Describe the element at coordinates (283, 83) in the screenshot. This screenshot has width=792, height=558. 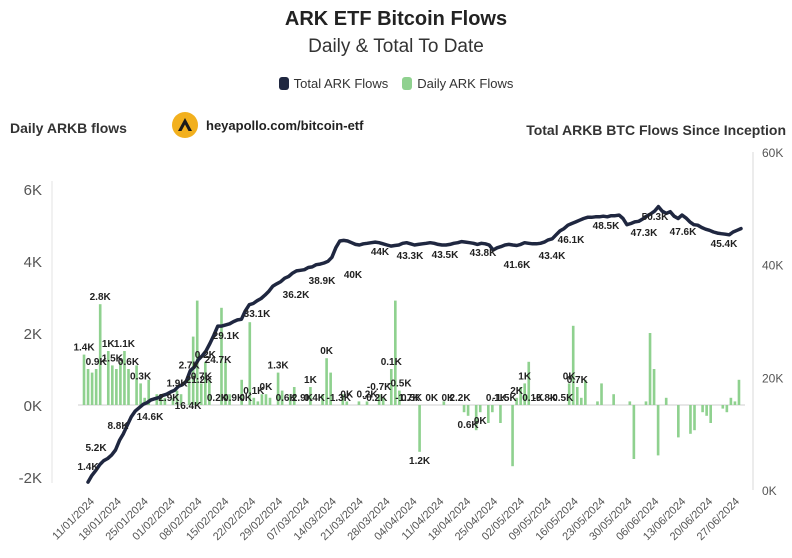
I see `legend-swatch-total` at that location.